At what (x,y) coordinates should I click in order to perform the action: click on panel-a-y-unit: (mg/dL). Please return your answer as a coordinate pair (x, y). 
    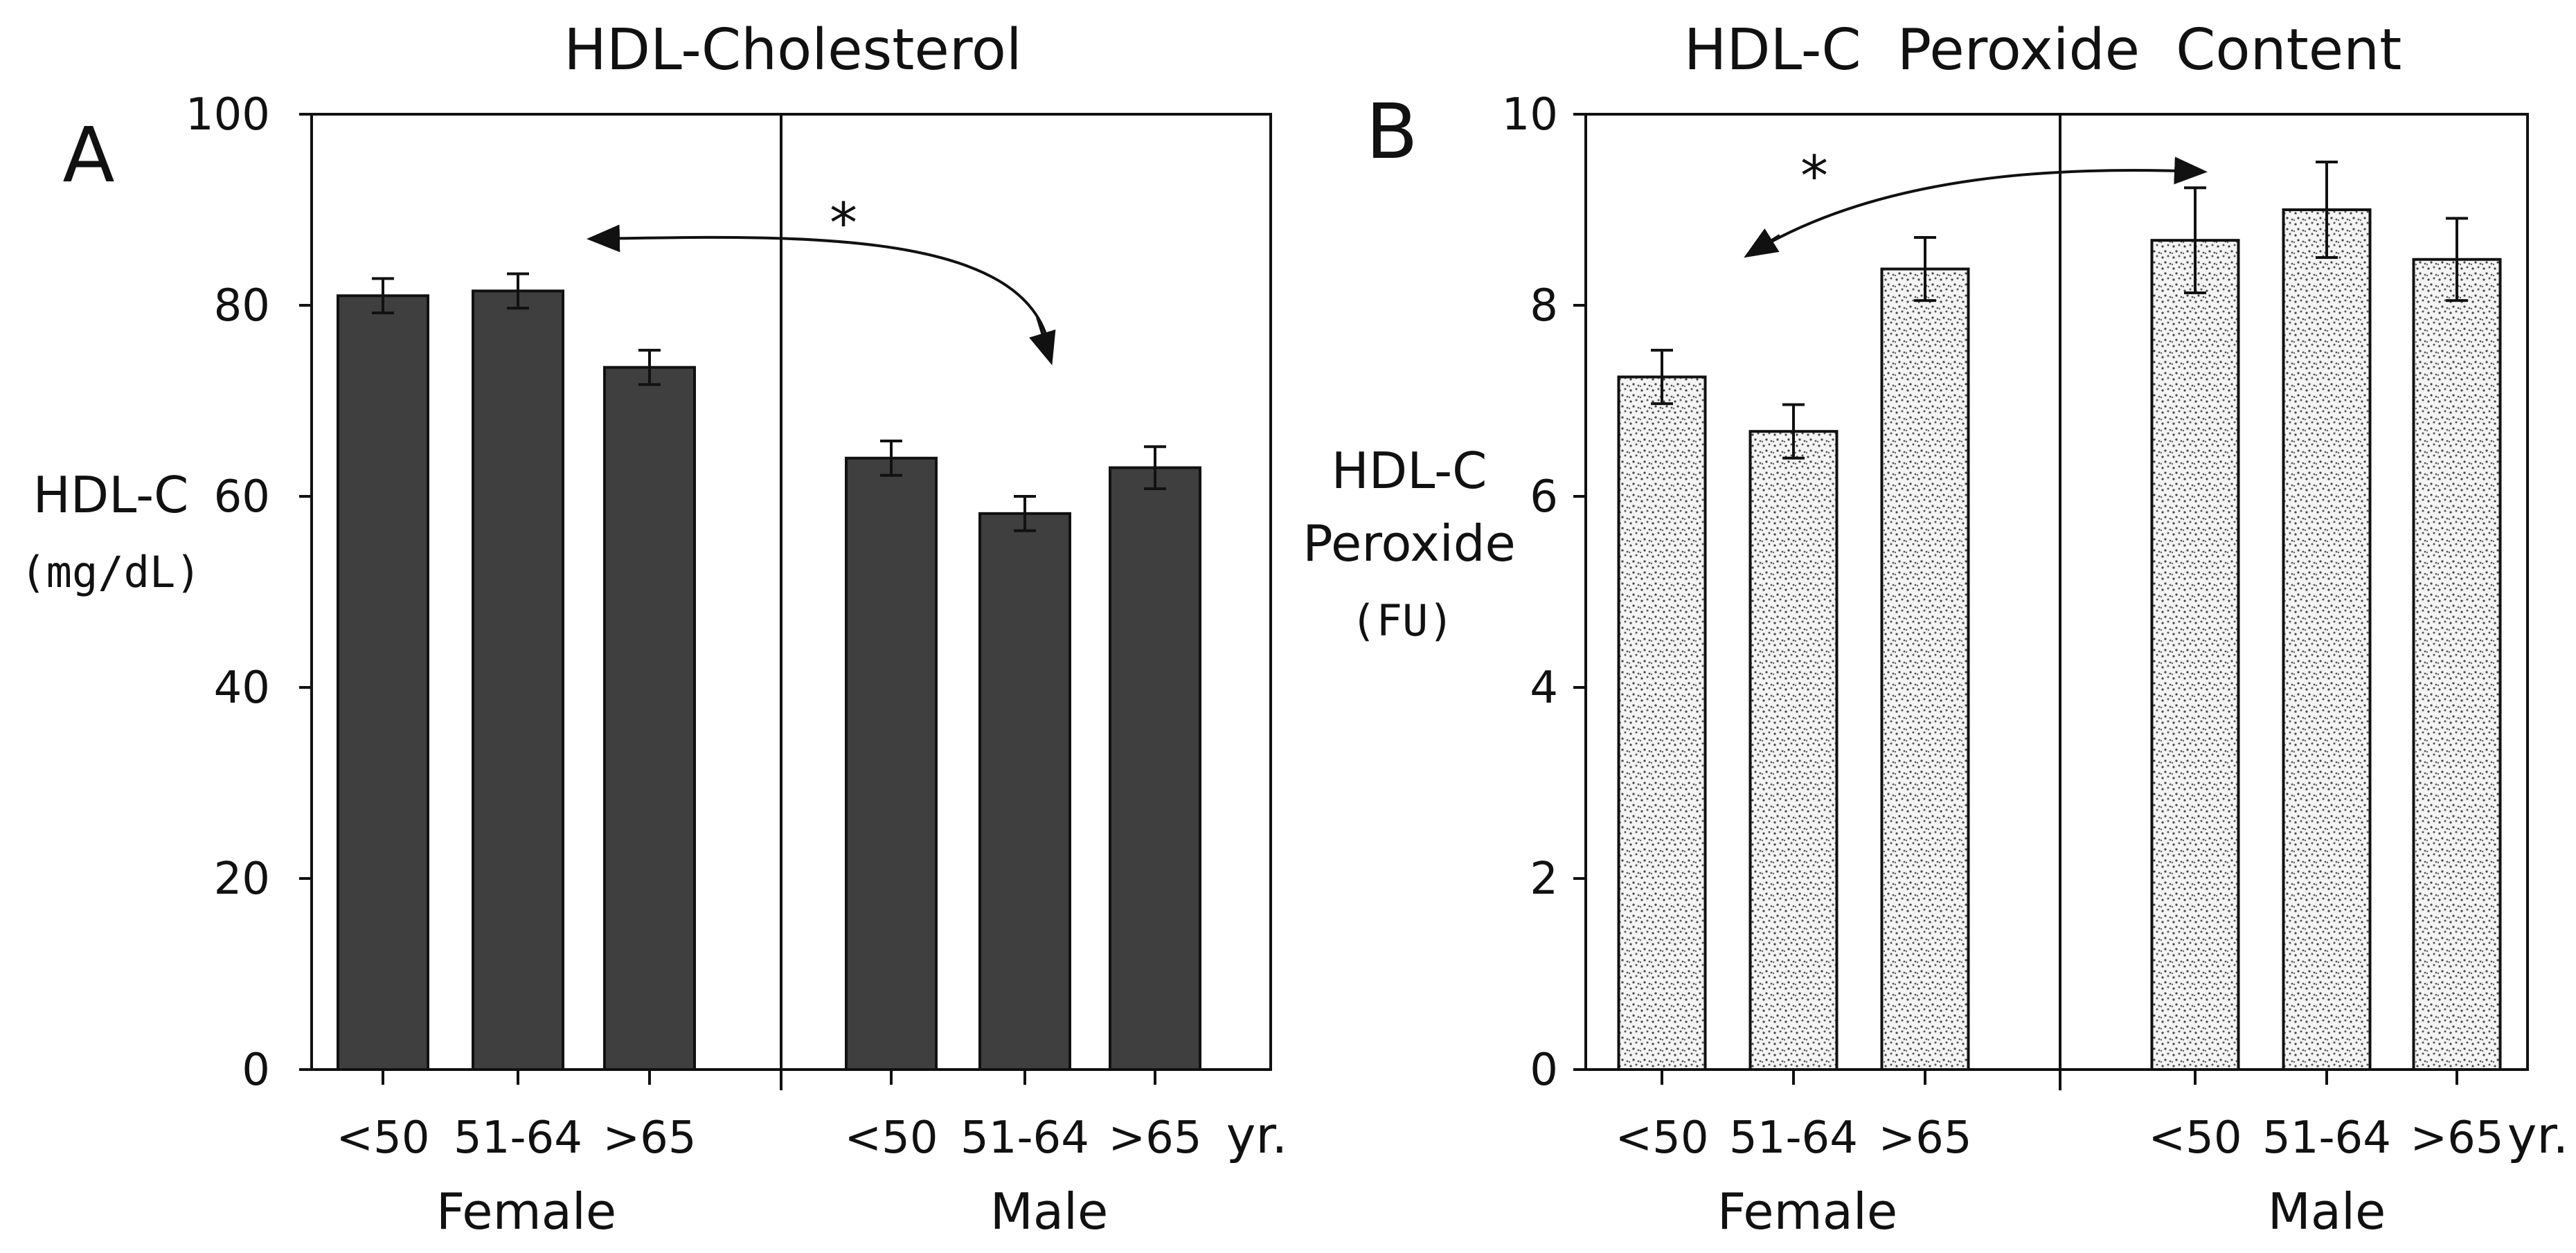
    Looking at the image, I should click on (110, 572).